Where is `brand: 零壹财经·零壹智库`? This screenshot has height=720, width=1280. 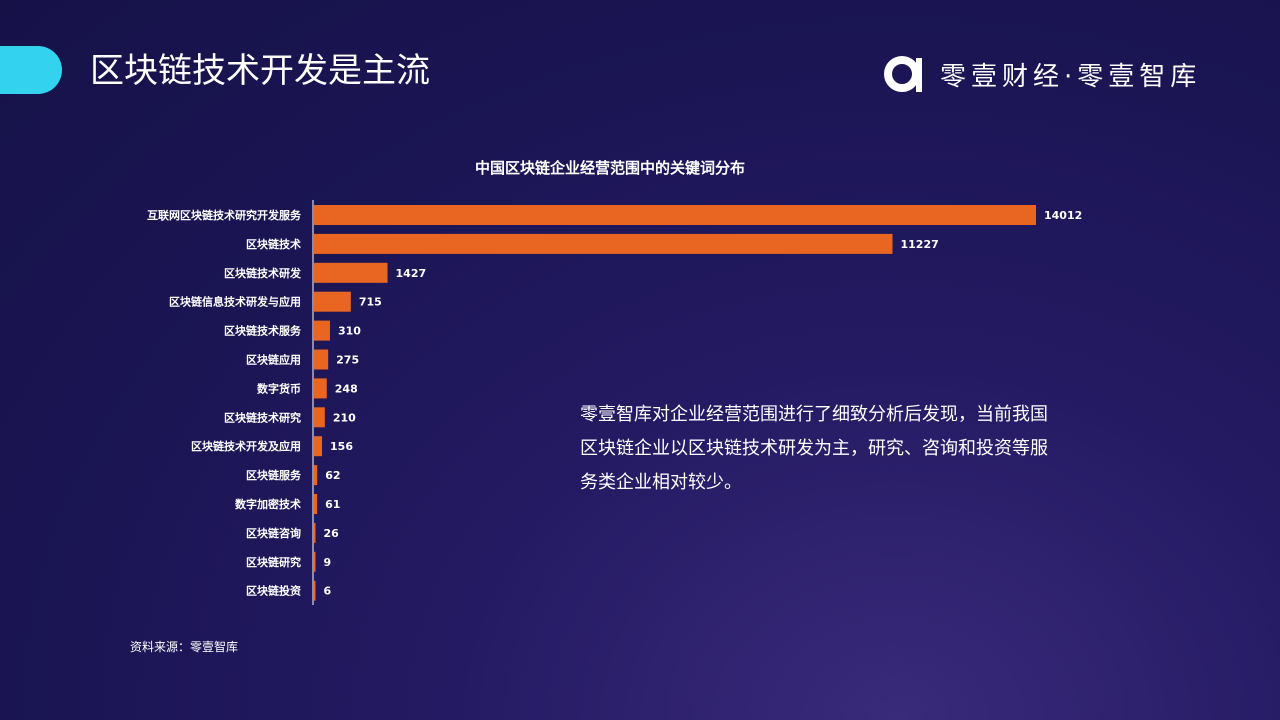 brand: 零壹财经·零壹智库 is located at coordinates (1041, 74).